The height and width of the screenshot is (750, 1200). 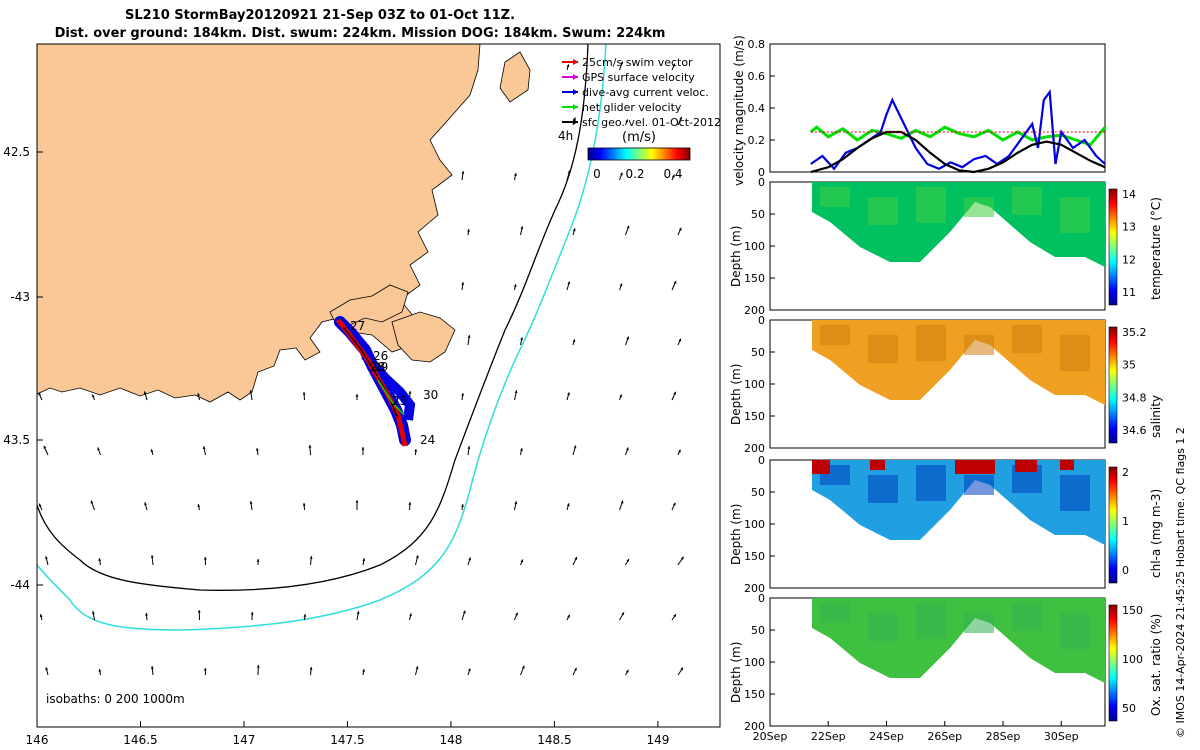 I want to click on map-x-tick-label: 149, so click(x=657, y=740).